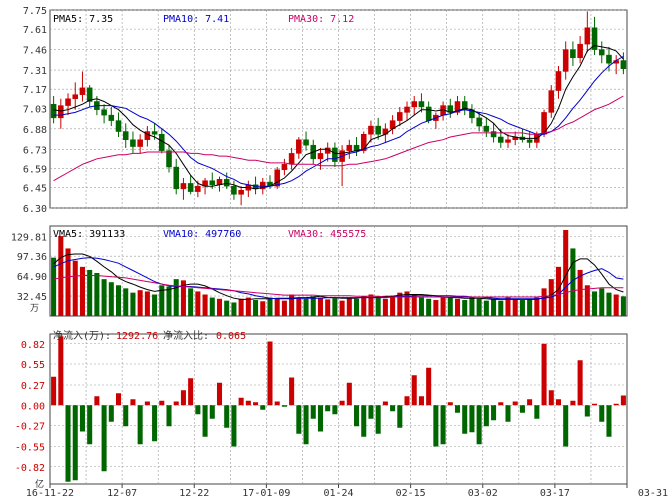 The width and height of the screenshot is (669, 504). I want to click on inflow-ratio-value: 0.065, so click(231, 336).